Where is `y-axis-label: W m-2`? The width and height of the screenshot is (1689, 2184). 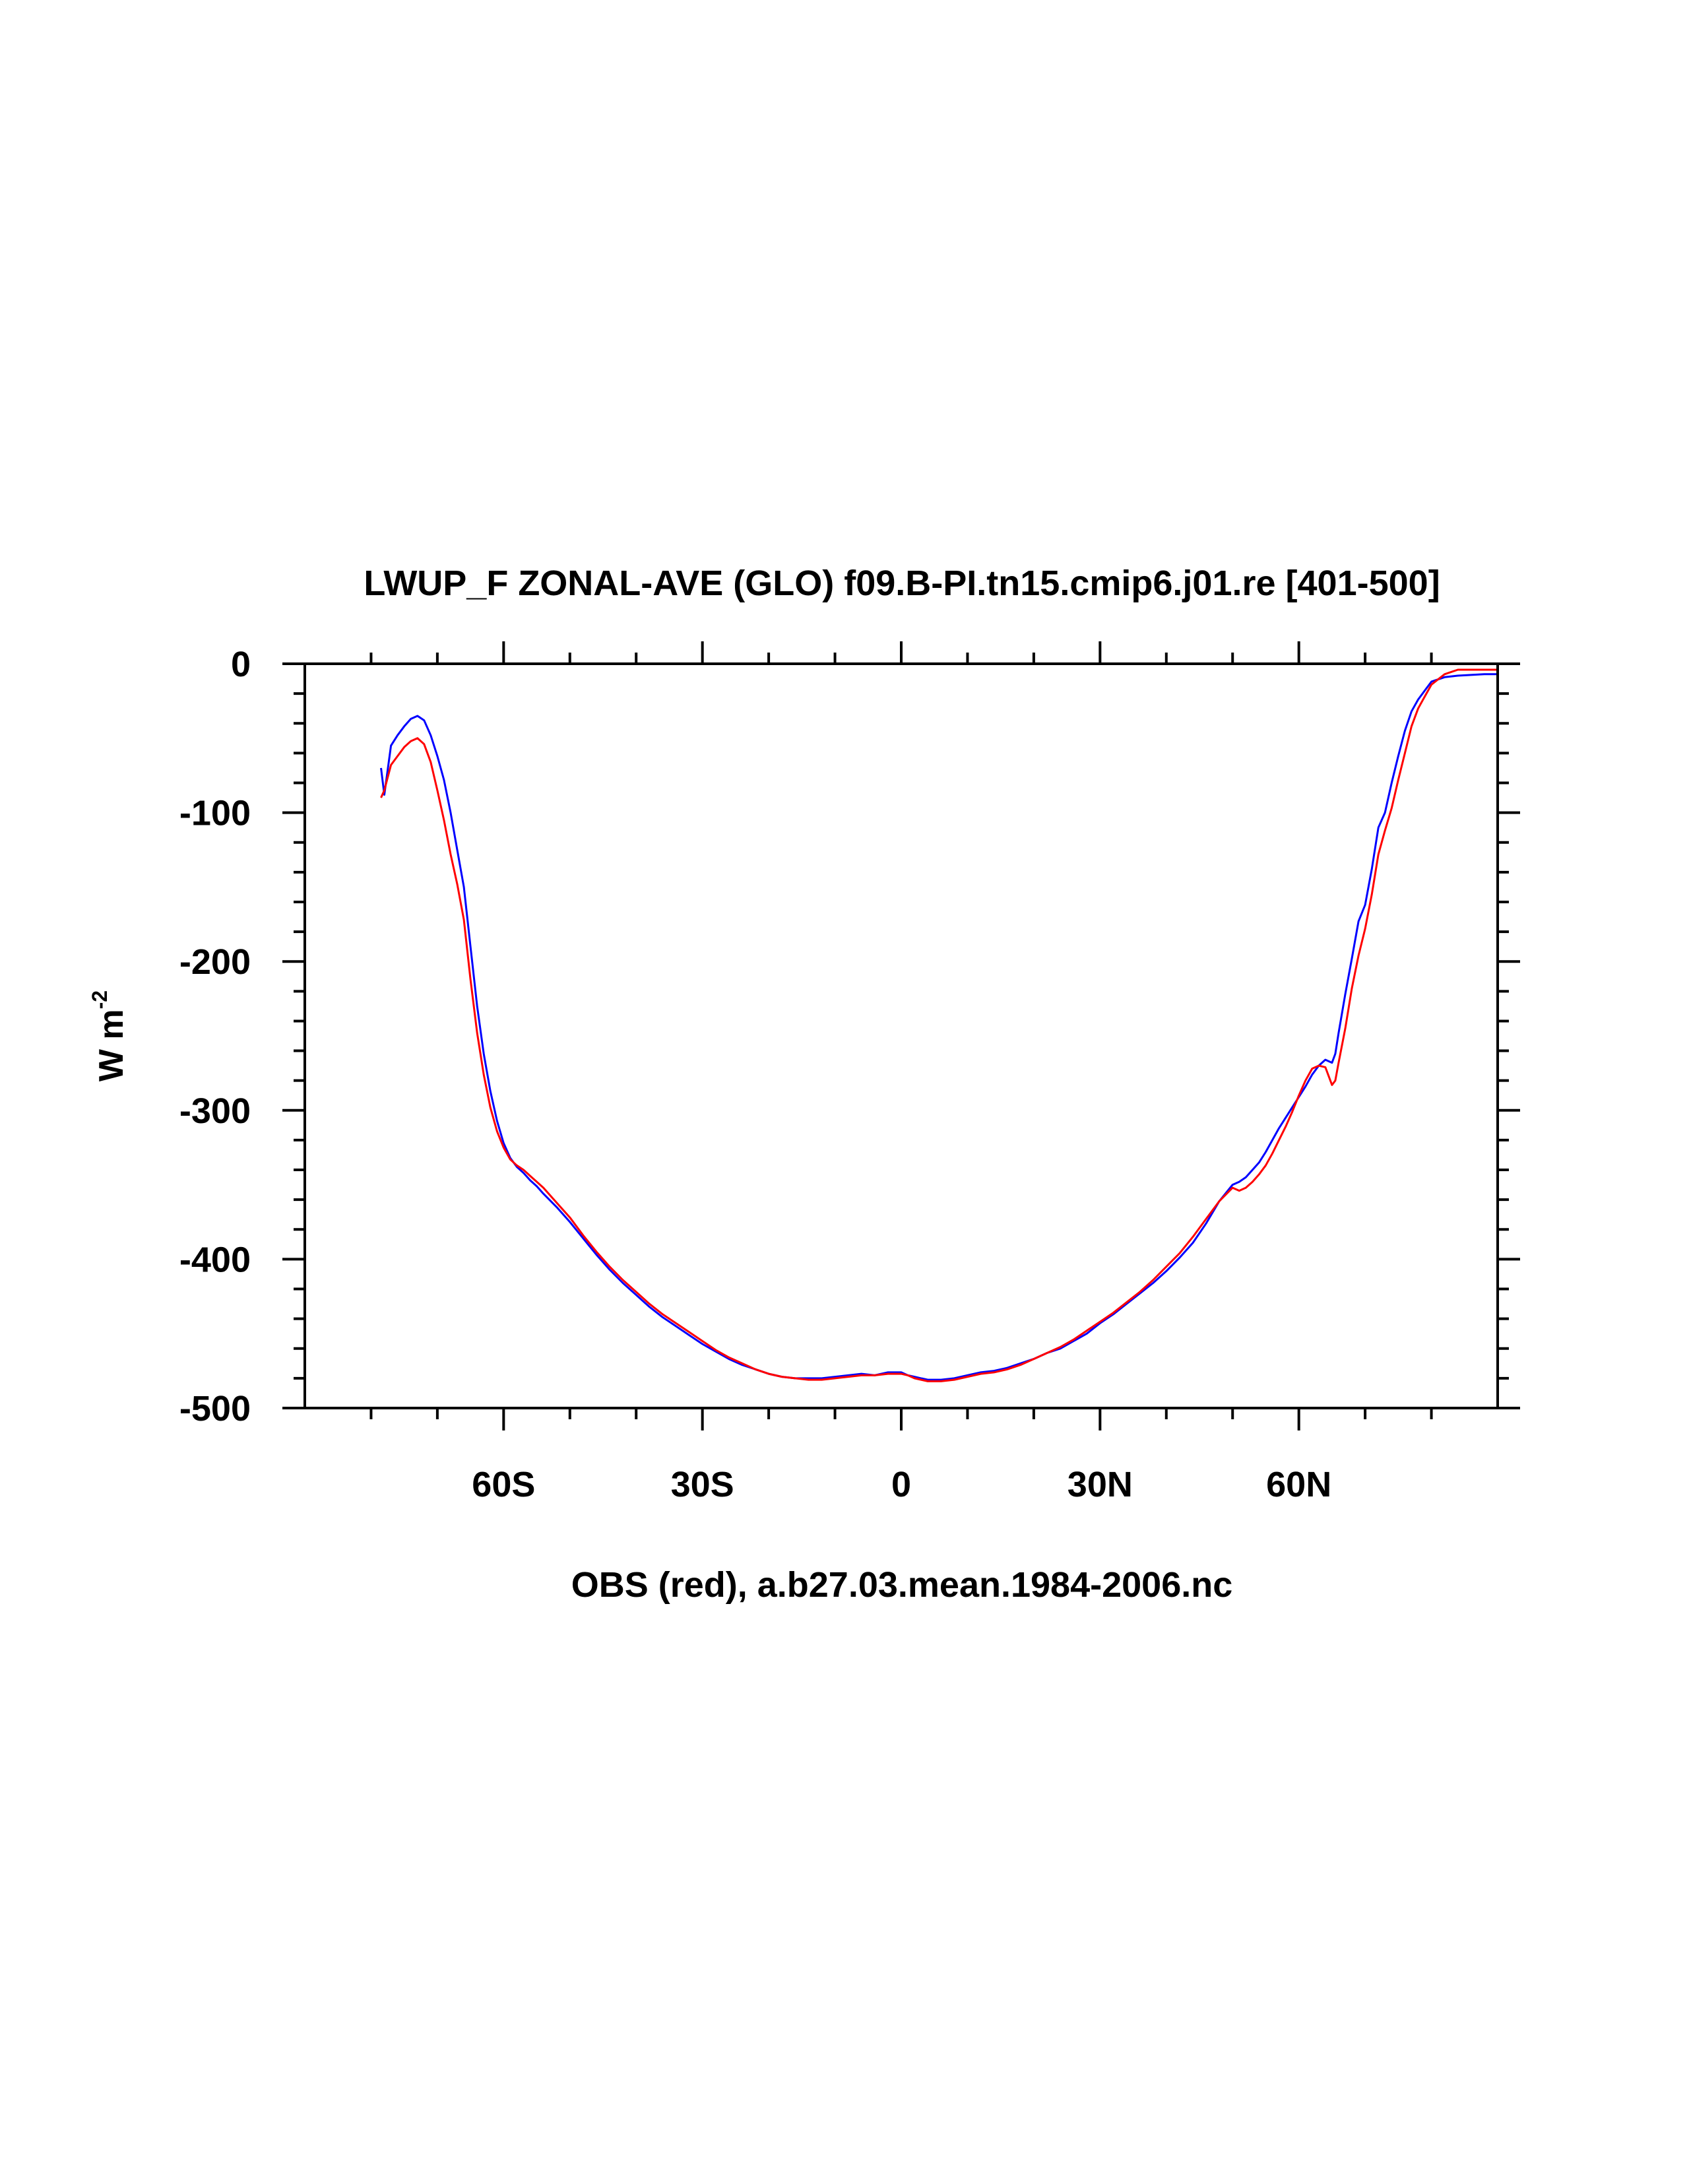
y-axis-label: W m-2 is located at coordinates (110, 1035).